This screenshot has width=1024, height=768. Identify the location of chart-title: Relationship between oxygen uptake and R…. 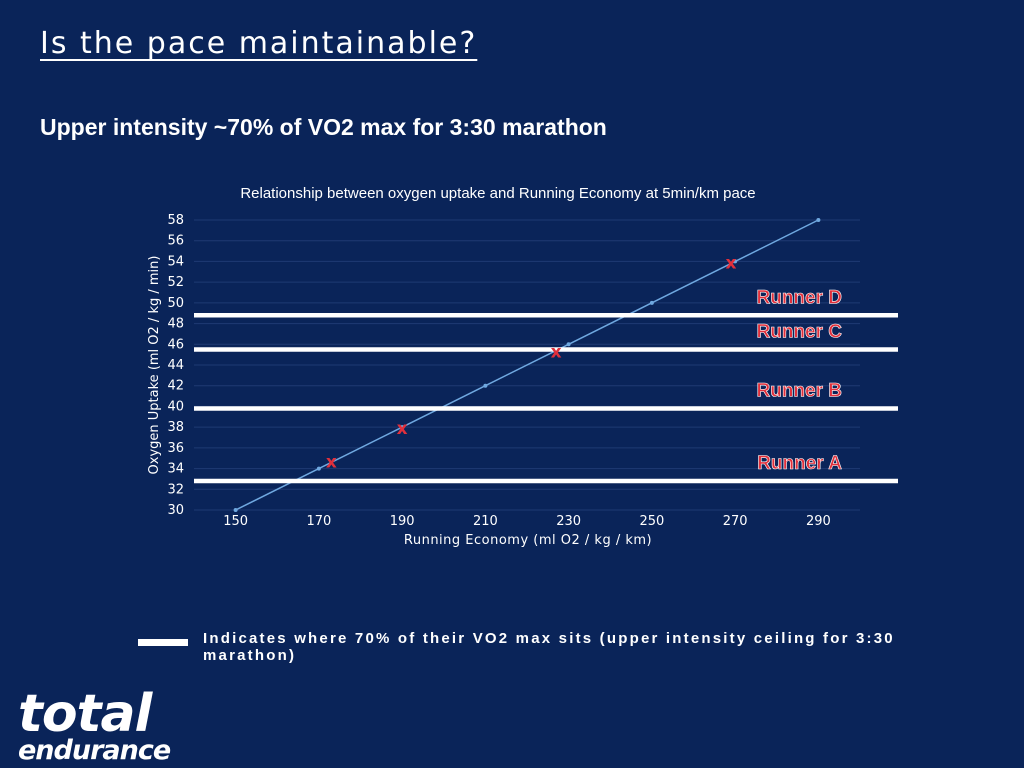
(497, 193).